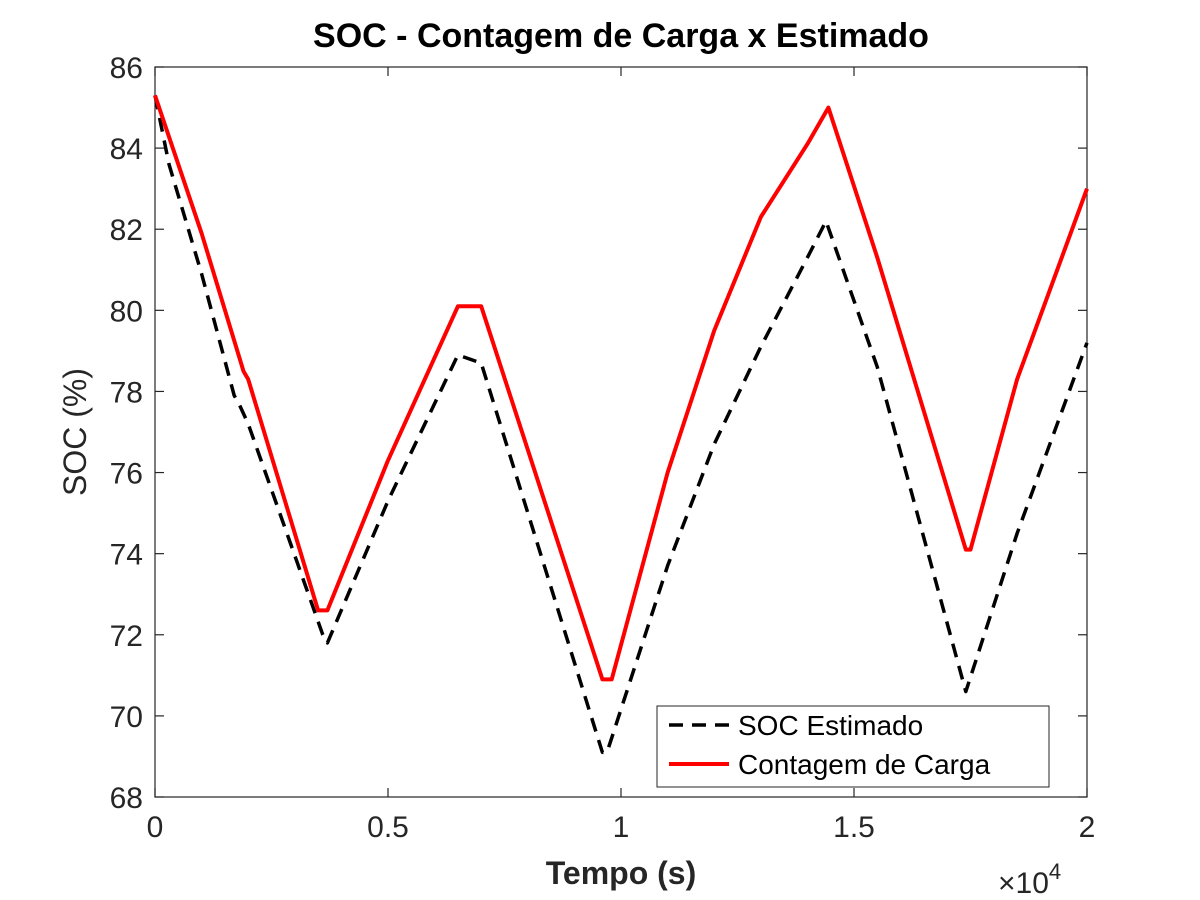 This screenshot has height=900, width=1200. What do you see at coordinates (1032, 883) in the screenshot?
I see `multiplier-base: 10` at bounding box center [1032, 883].